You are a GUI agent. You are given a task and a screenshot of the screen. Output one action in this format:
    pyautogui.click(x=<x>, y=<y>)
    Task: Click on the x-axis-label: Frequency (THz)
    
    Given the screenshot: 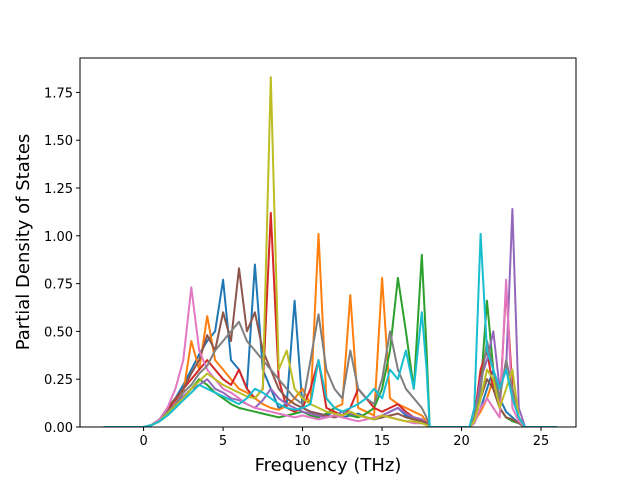 What is the action you would take?
    pyautogui.click(x=328, y=465)
    